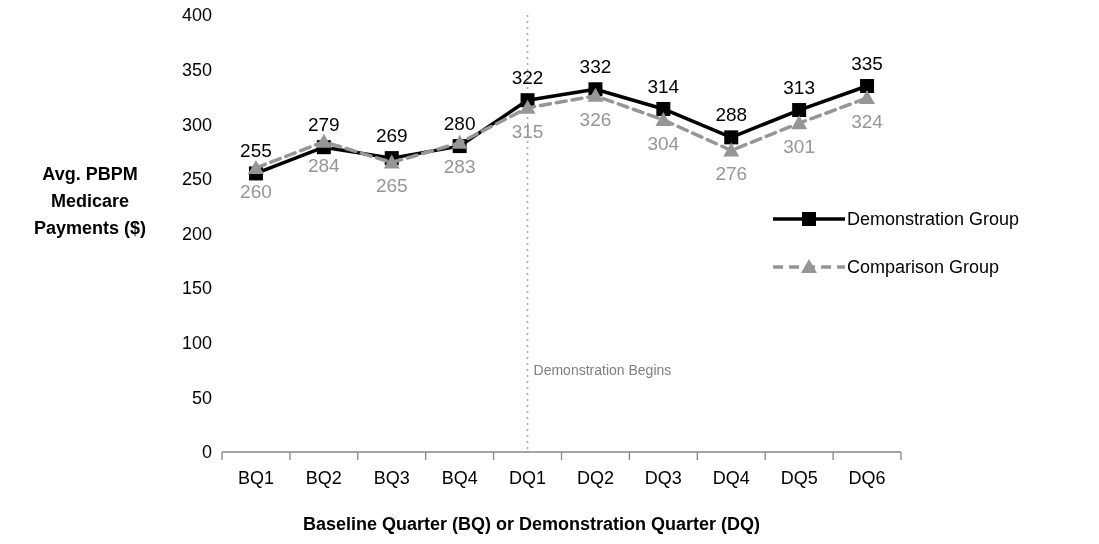  What do you see at coordinates (196, 288) in the screenshot?
I see `y-tick-label: 150` at bounding box center [196, 288].